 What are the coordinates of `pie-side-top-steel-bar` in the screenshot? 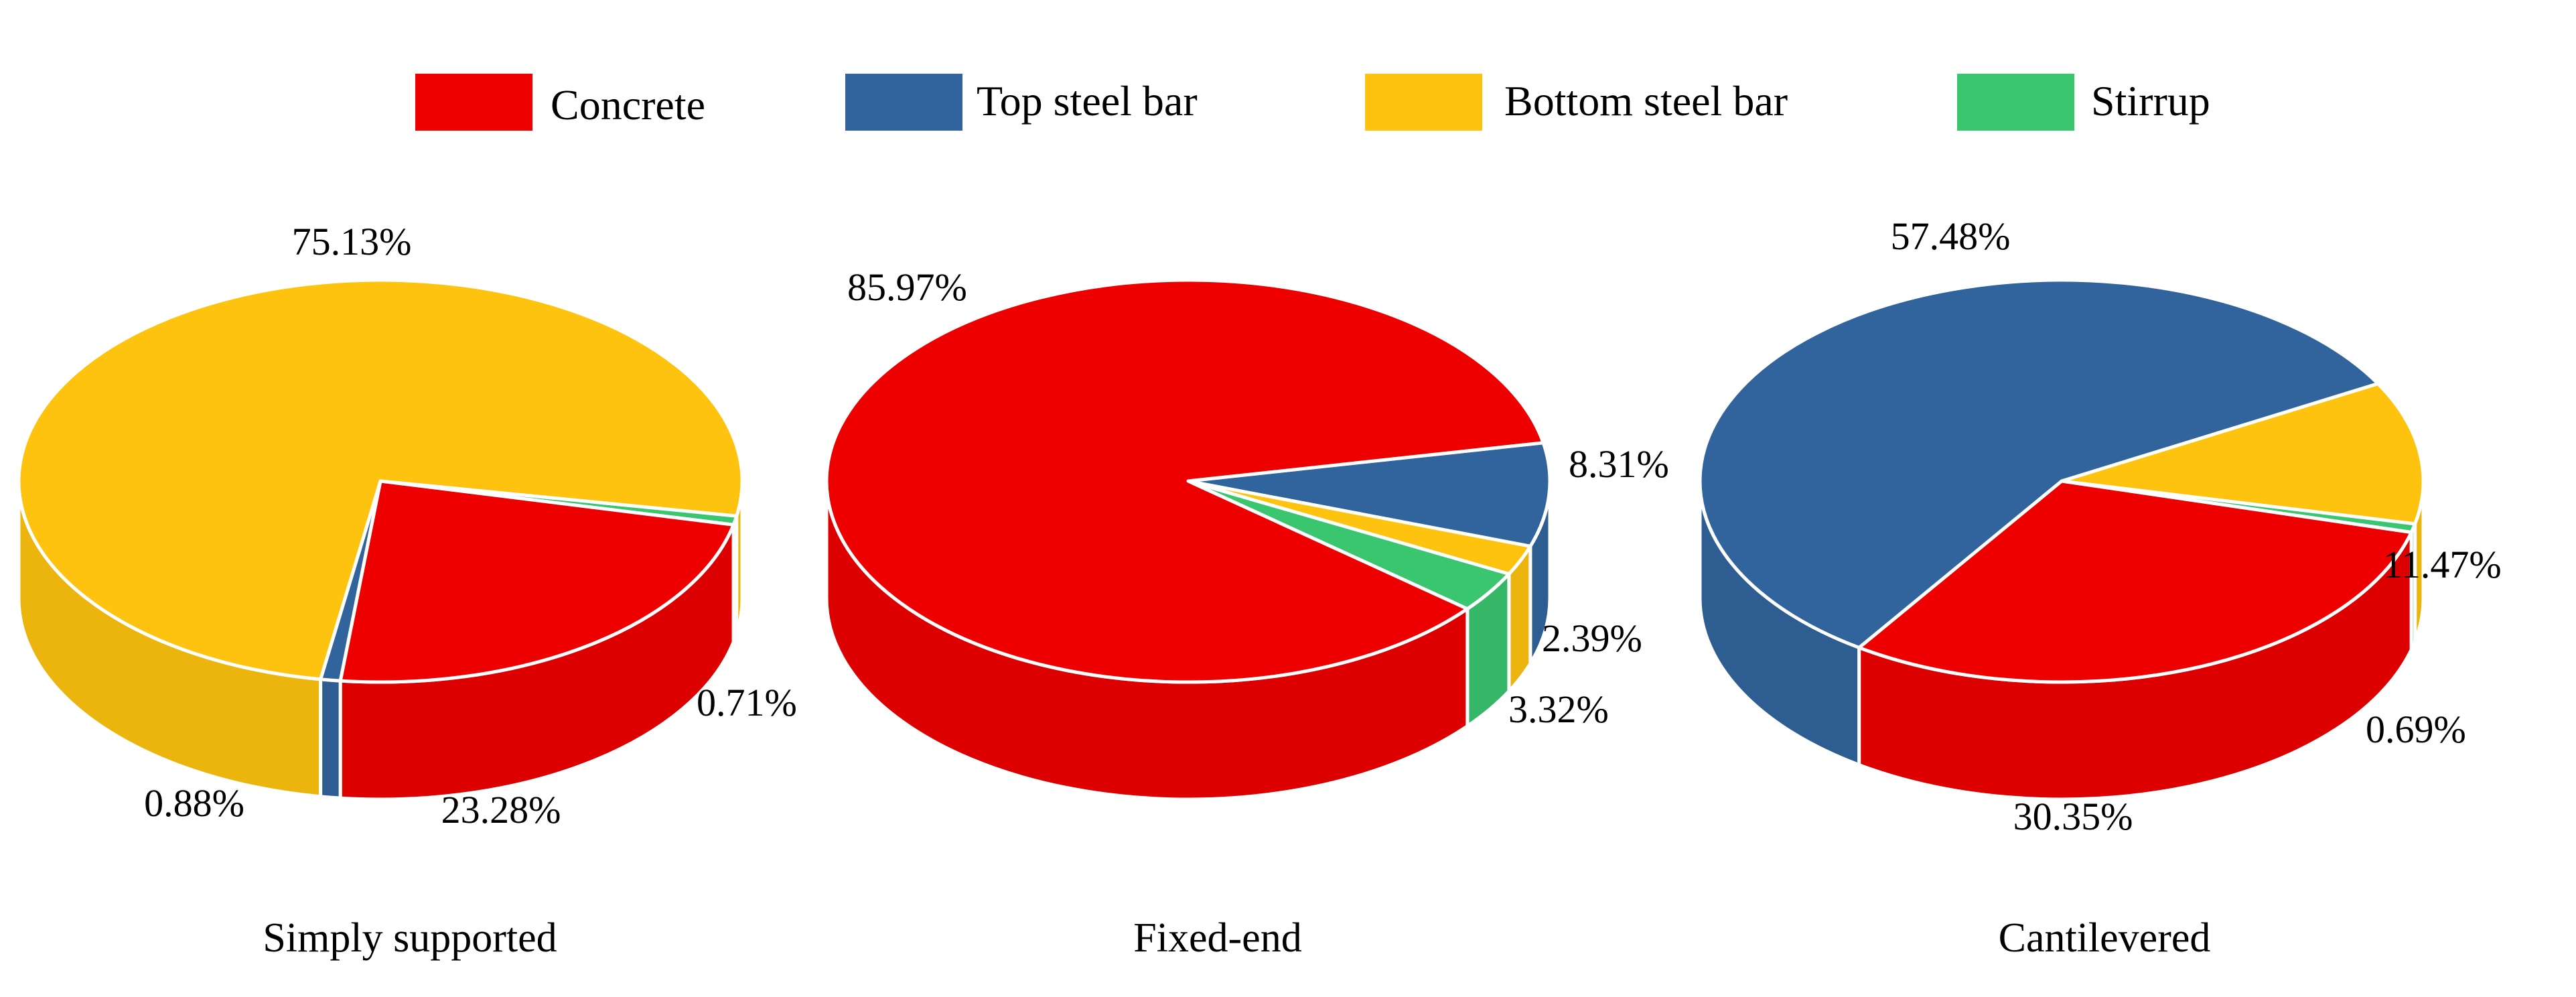 It's located at (330, 738).